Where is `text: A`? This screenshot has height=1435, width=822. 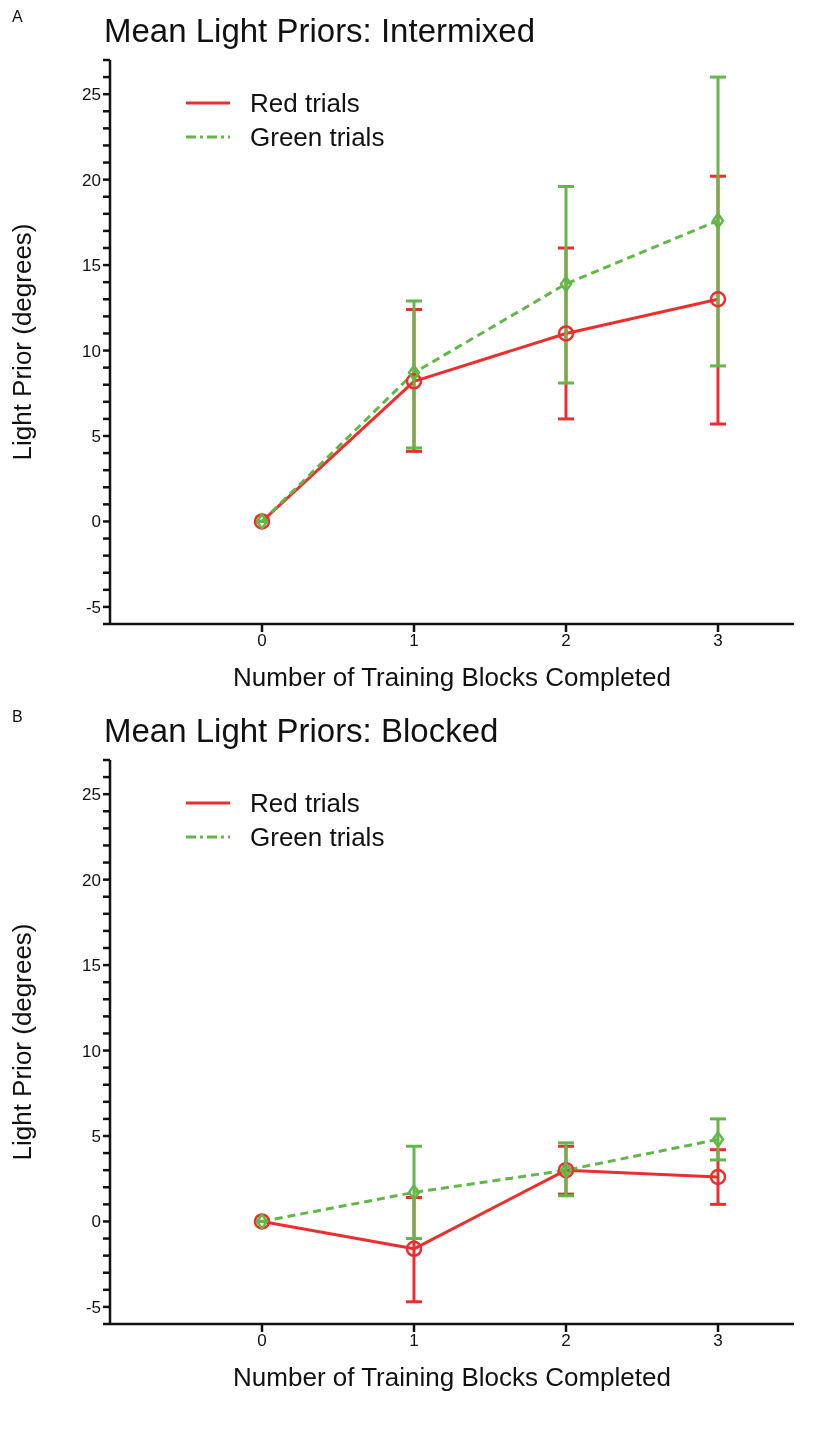 text: A is located at coordinates (17, 17).